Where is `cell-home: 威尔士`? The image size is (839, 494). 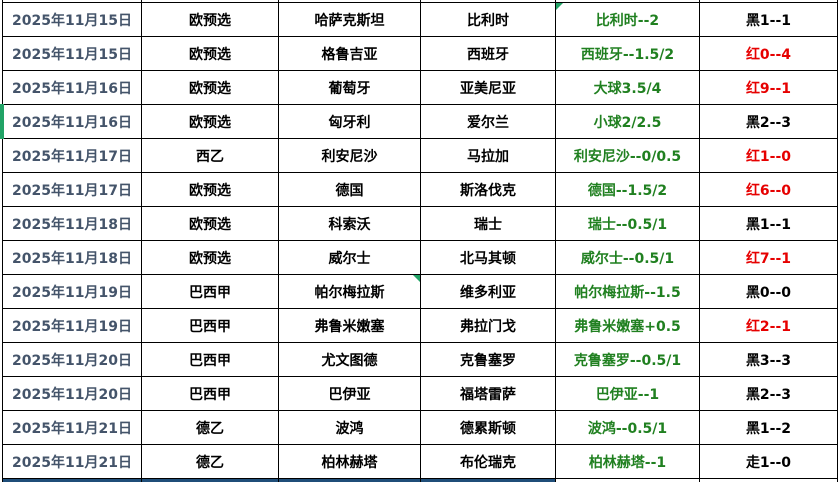
cell-home: 威尔士 is located at coordinates (349, 257).